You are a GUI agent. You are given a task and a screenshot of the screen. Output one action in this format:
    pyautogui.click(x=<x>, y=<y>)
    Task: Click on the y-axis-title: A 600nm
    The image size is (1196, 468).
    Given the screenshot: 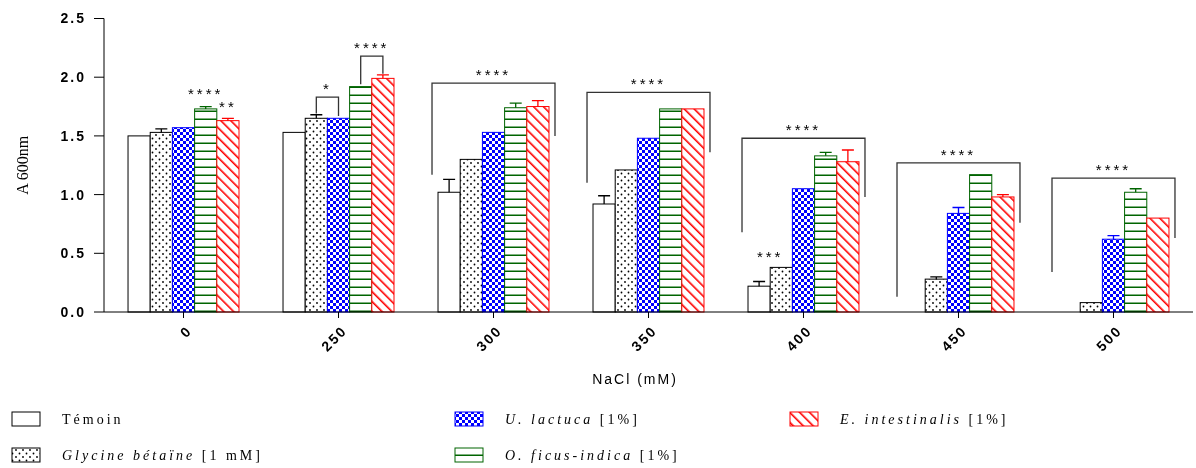 What is the action you would take?
    pyautogui.click(x=22, y=165)
    